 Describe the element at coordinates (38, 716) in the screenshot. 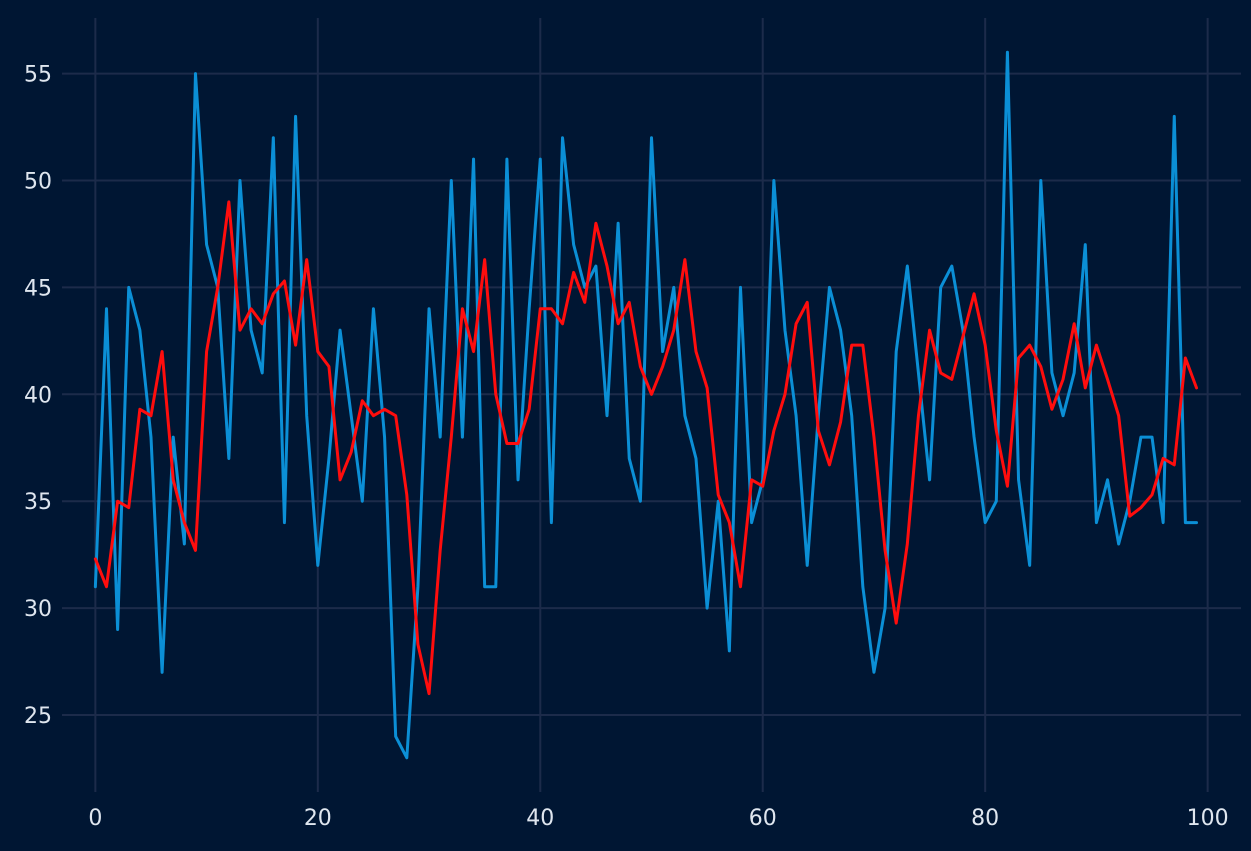

I see `y-tick-label: 25` at that location.